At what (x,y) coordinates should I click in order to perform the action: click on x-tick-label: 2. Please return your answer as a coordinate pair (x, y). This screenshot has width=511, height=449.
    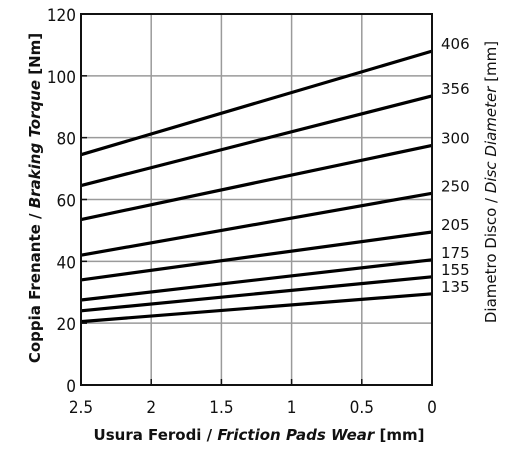
    Looking at the image, I should click on (151, 408).